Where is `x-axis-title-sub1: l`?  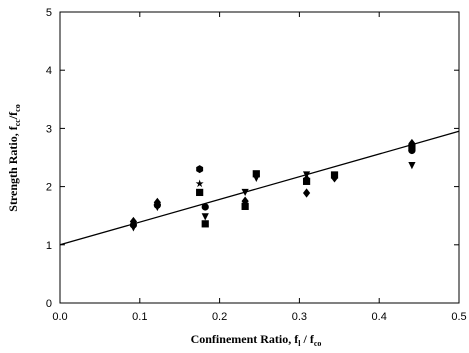 x-axis-title-sub1: l is located at coordinates (299, 343).